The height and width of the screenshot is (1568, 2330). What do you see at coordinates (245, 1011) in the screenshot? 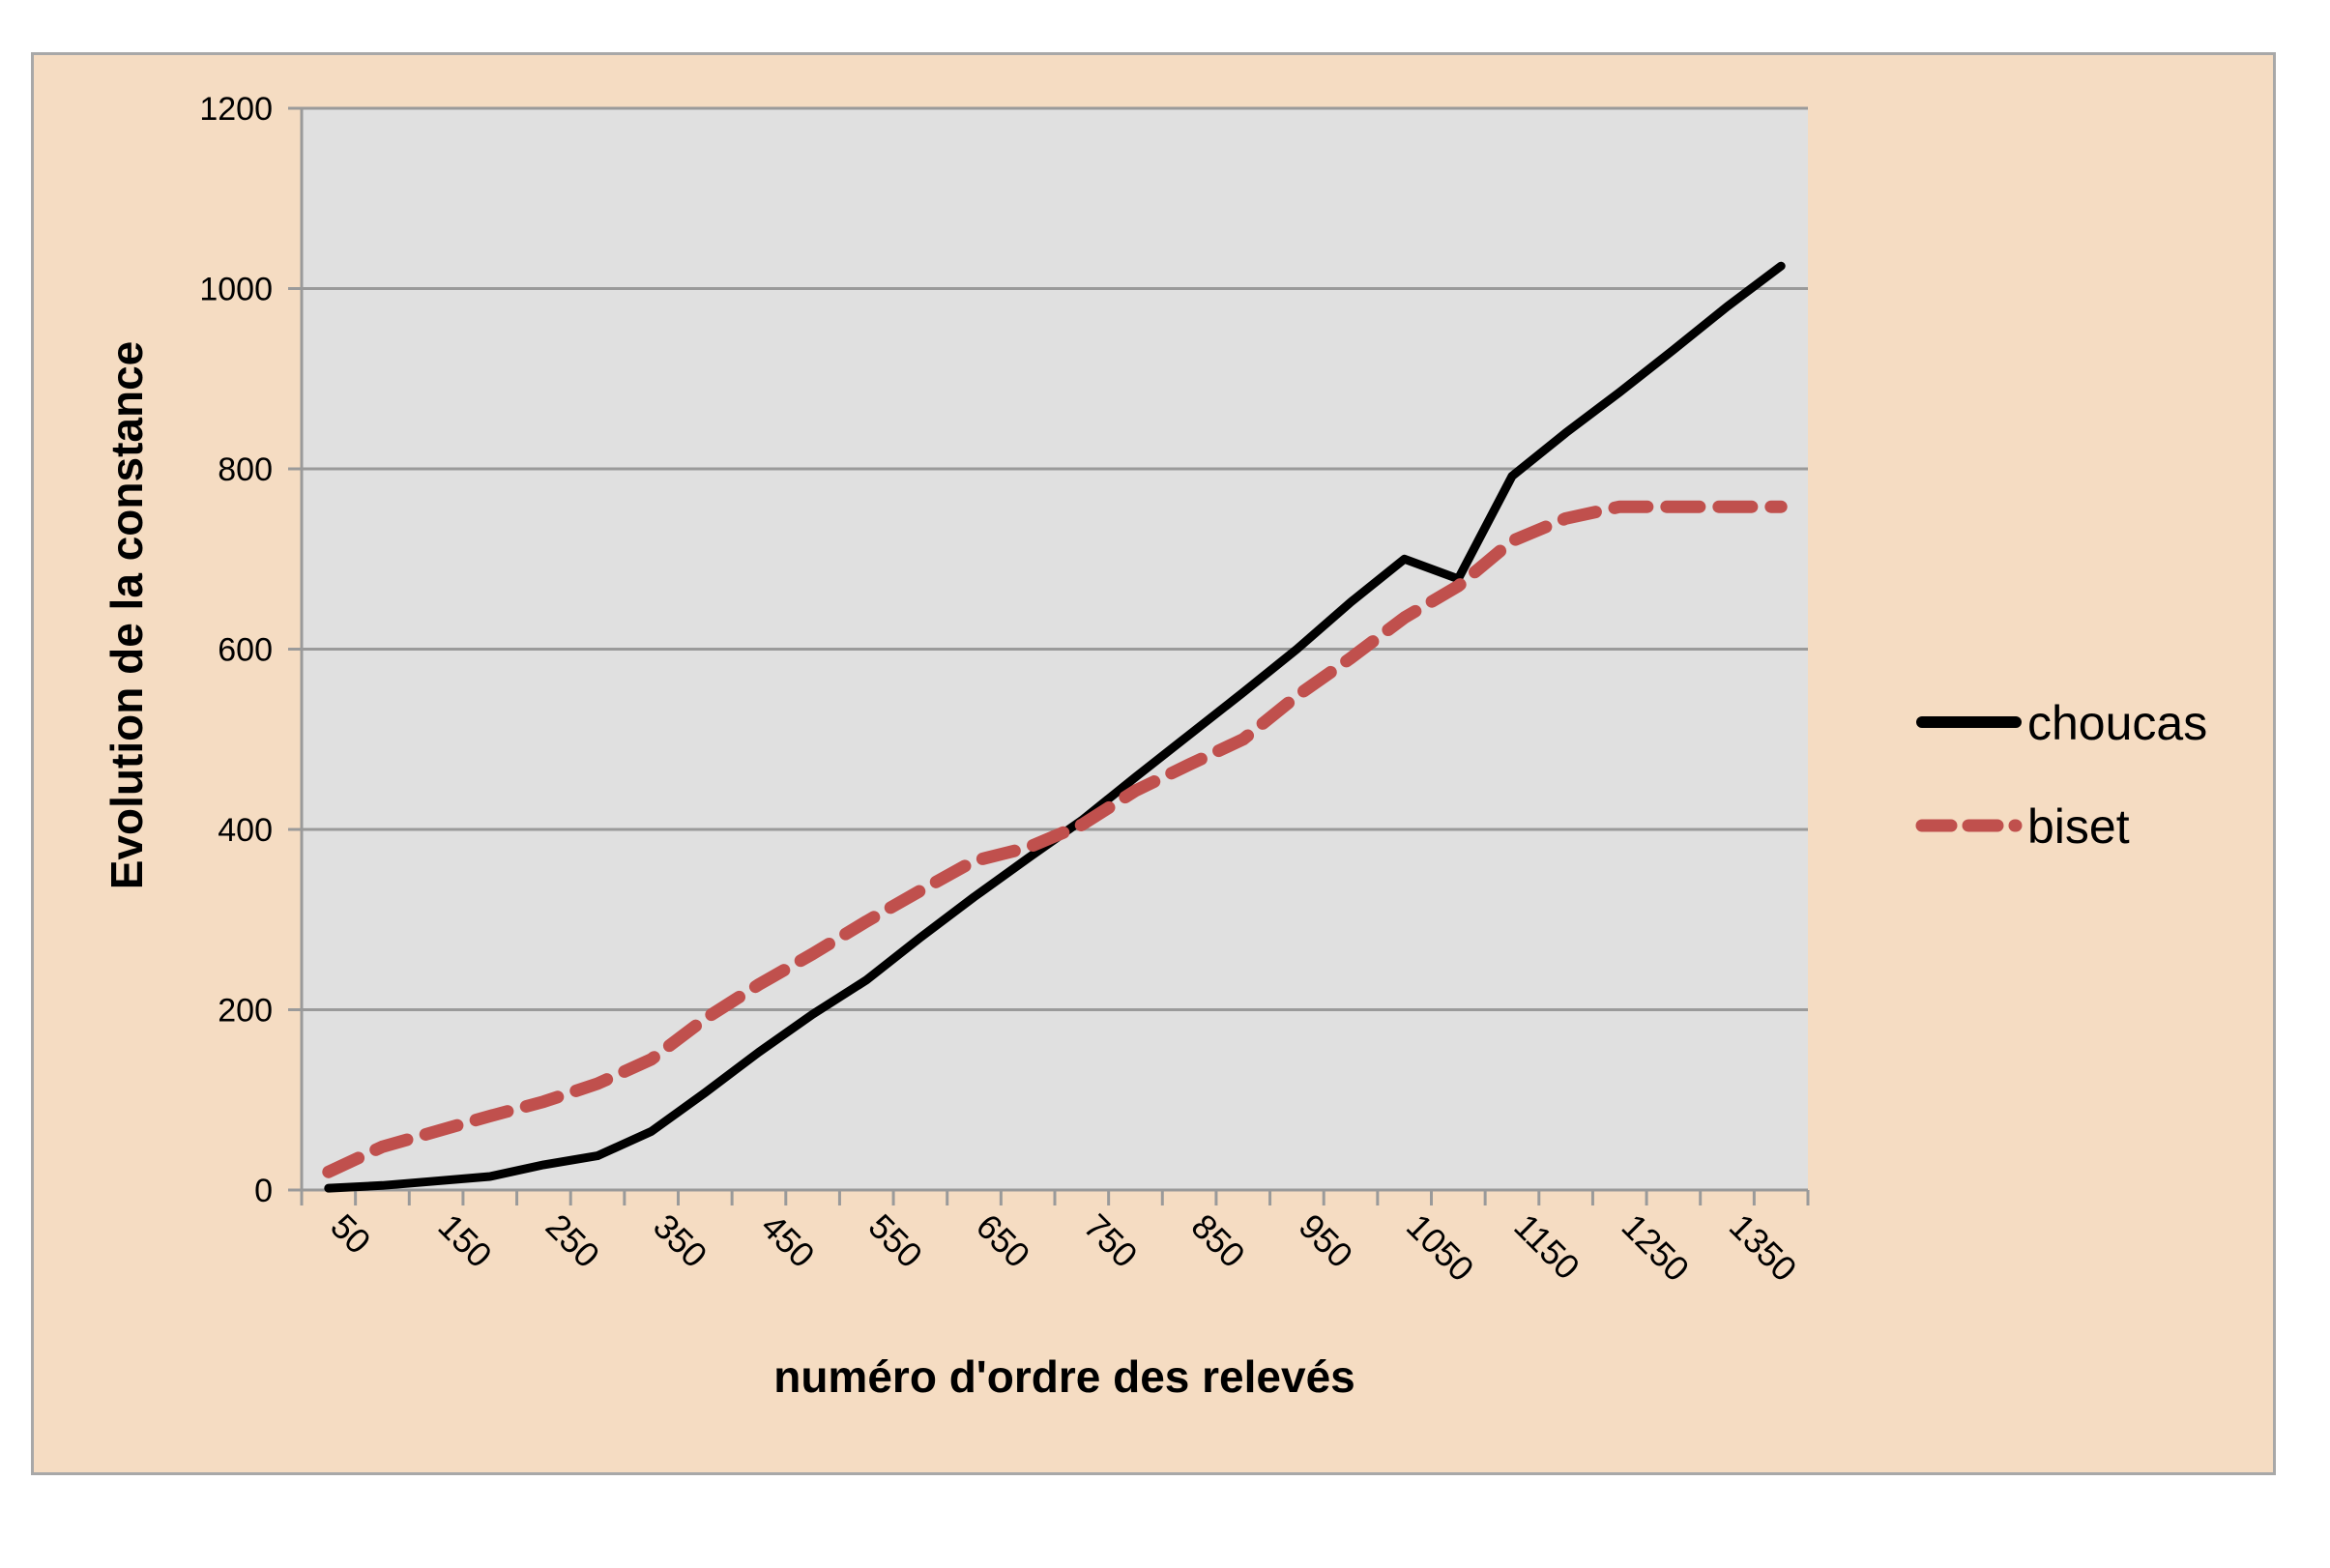
I see `y-tick-label: 200` at bounding box center [245, 1011].